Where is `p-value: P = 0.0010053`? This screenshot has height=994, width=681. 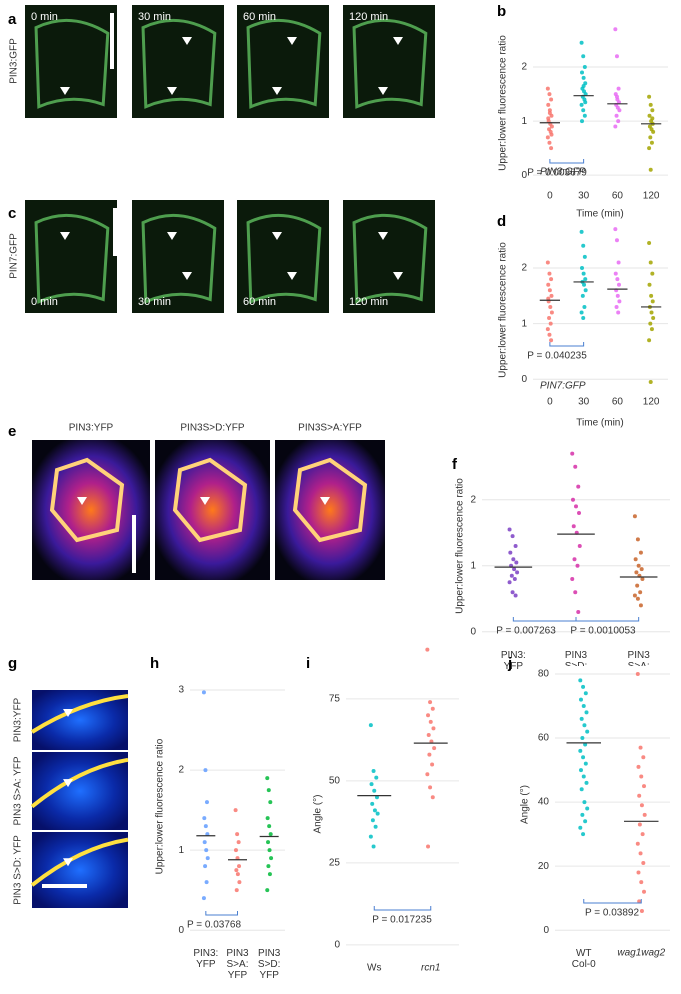 p-value: P = 0.0010053 is located at coordinates (603, 631).